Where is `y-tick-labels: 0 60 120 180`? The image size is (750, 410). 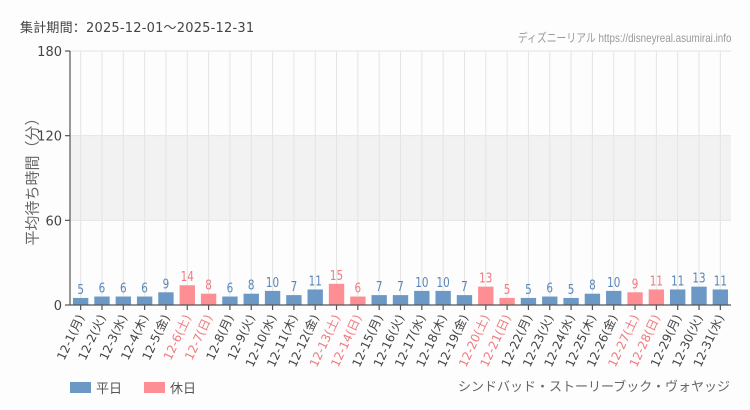
y-tick-labels: 0 60 120 180 is located at coordinates (49, 179).